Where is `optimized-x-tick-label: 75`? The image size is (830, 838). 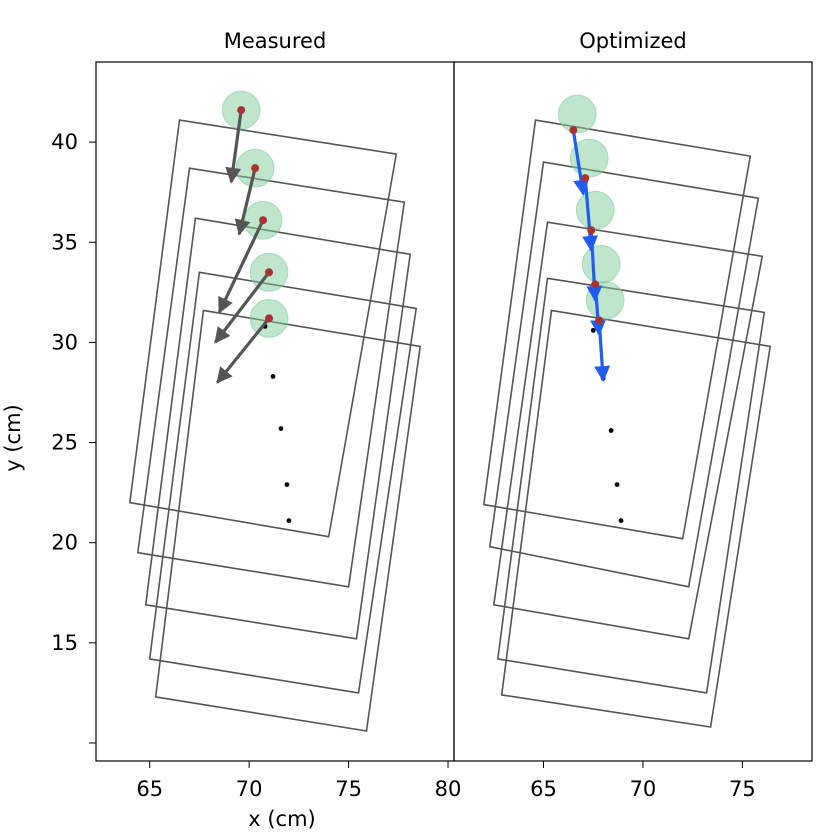
optimized-x-tick-label: 75 is located at coordinates (742, 789).